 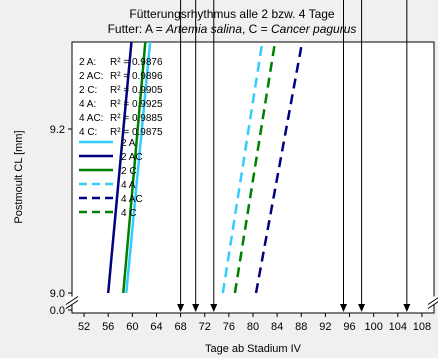 What do you see at coordinates (279, 168) in the screenshot?
I see `series-line-4-ac` at bounding box center [279, 168].